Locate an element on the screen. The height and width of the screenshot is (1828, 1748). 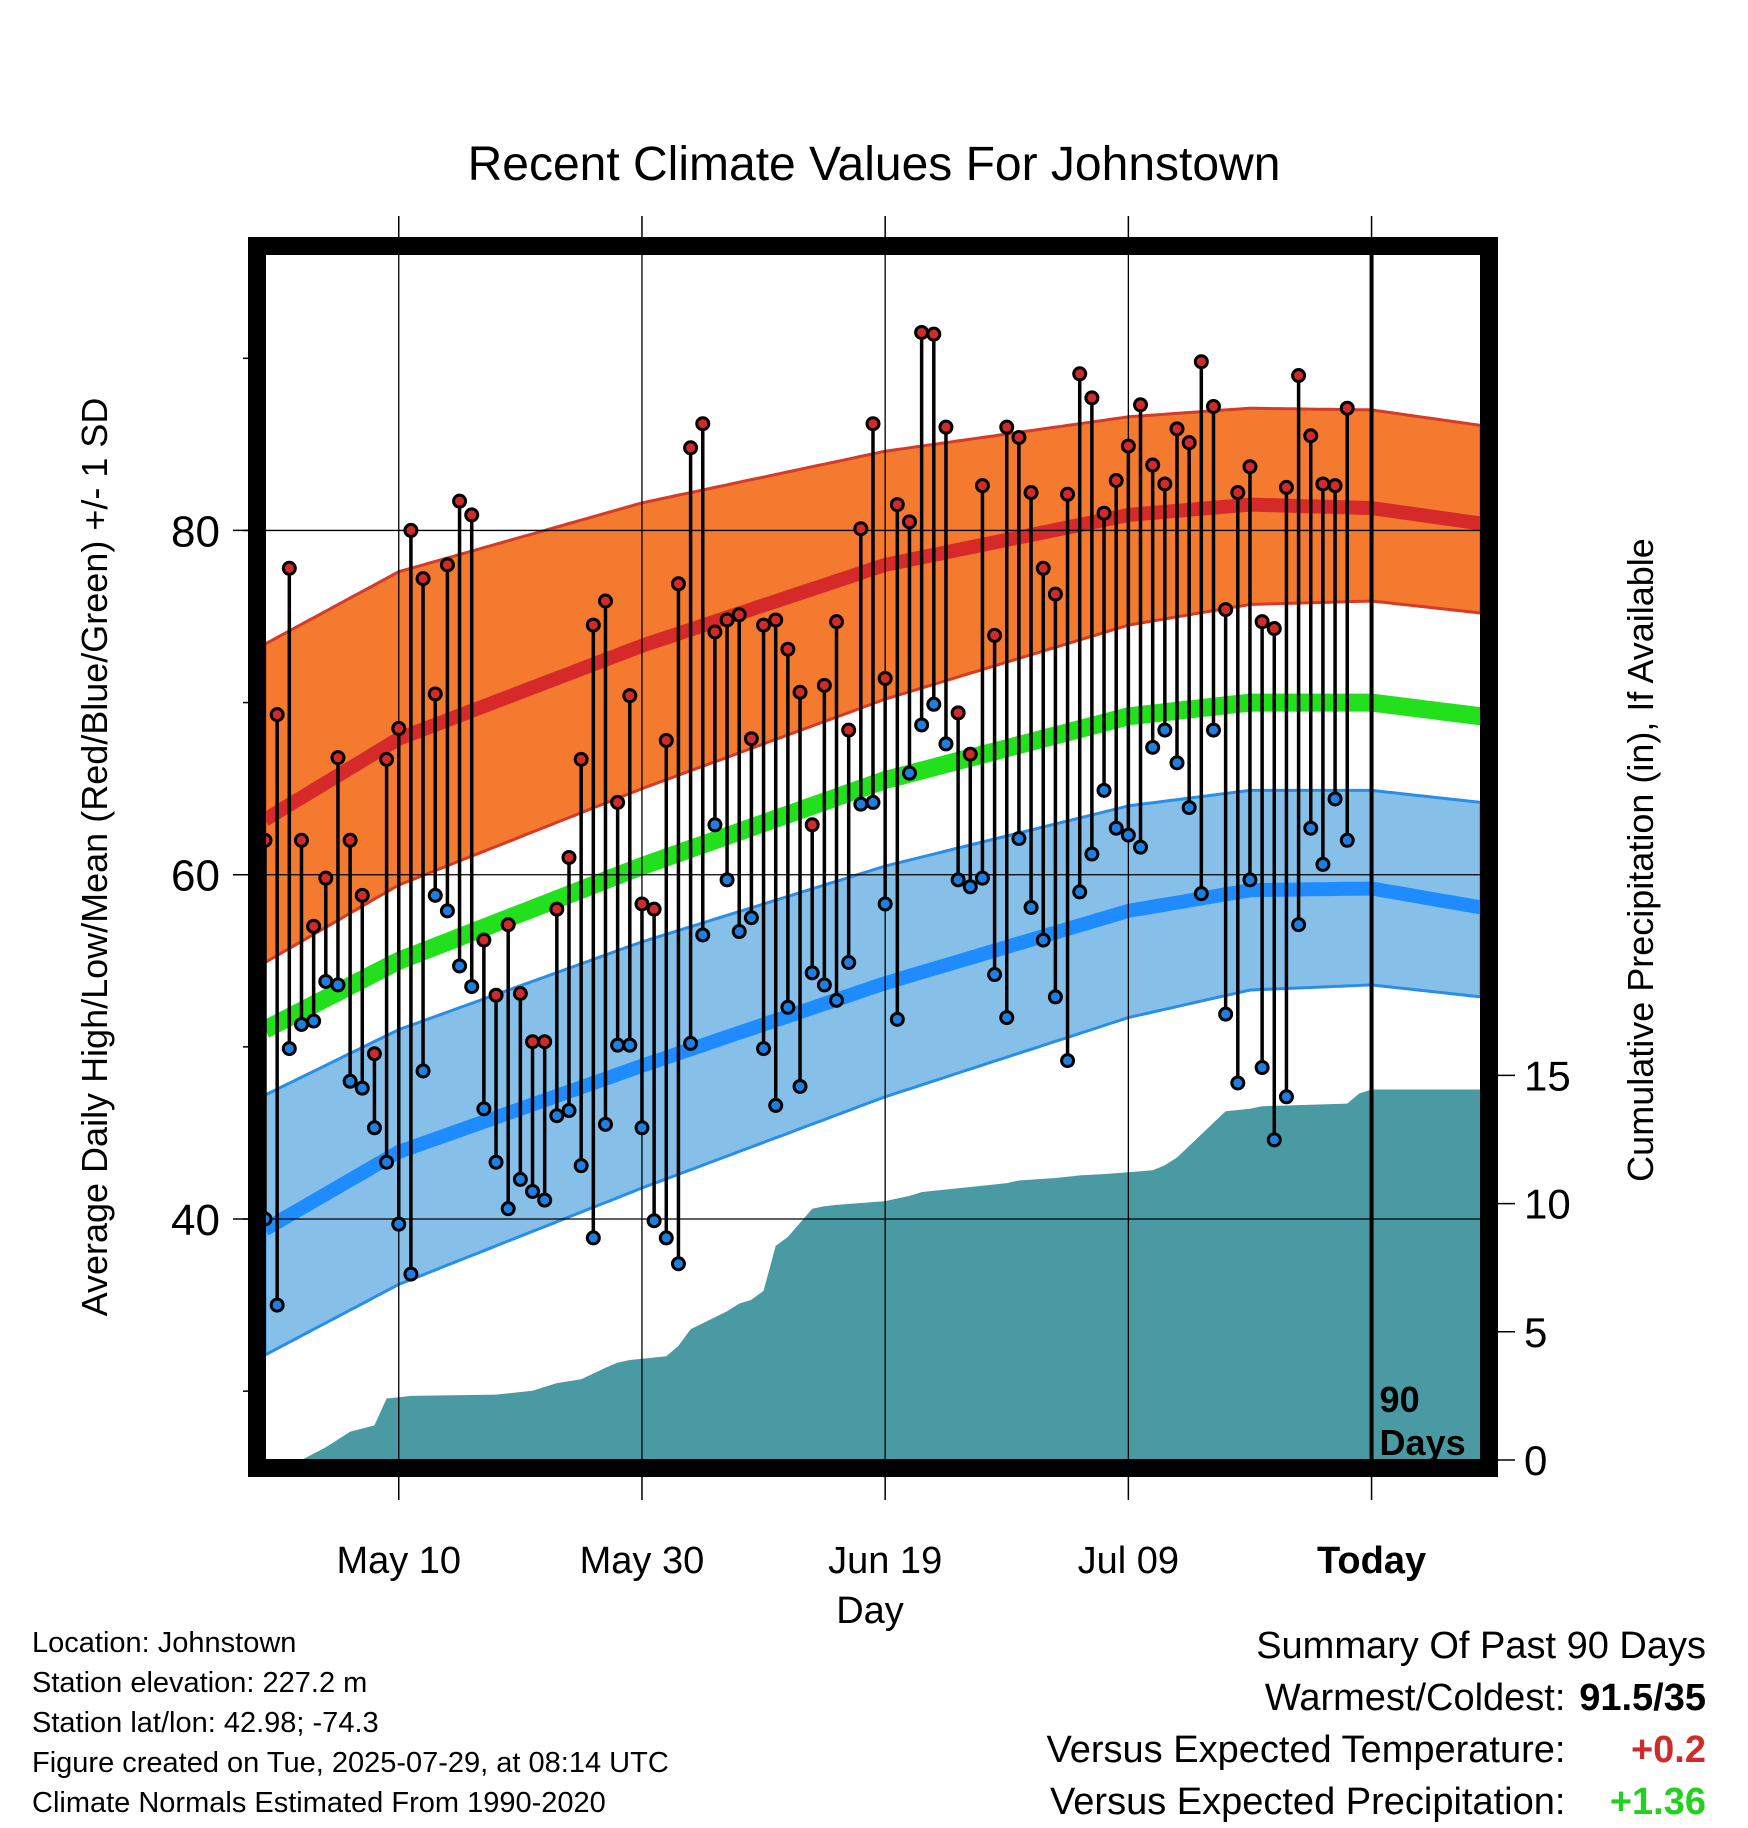
precip-versus-label: Versus Expected Precipitation: is located at coordinates (1308, 1802).